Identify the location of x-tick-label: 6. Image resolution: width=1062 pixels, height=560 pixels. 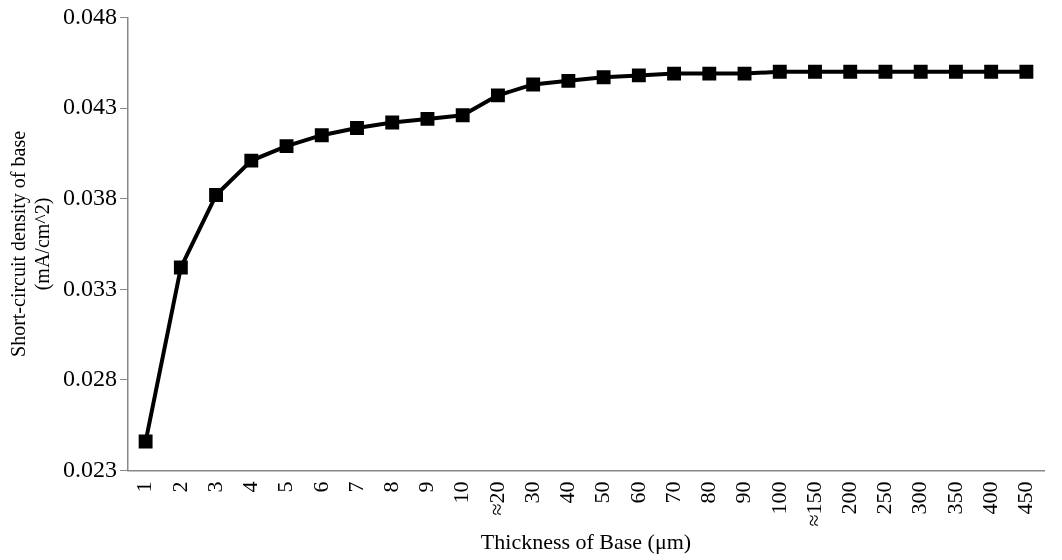
(320, 487).